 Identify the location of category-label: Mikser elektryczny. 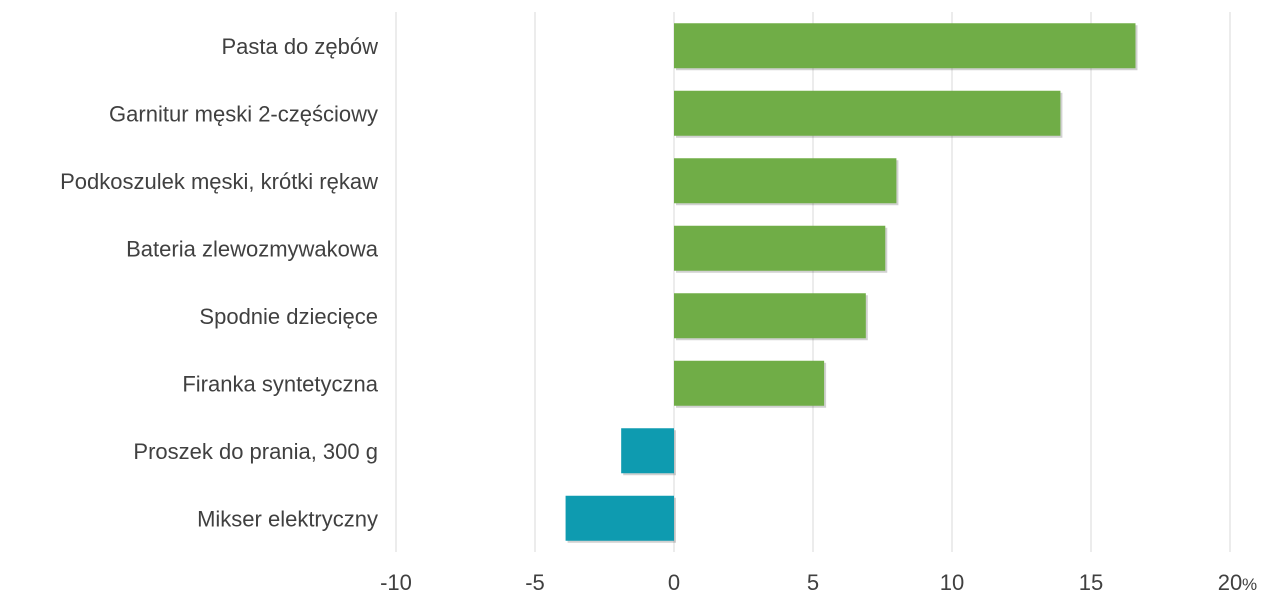
(287, 518).